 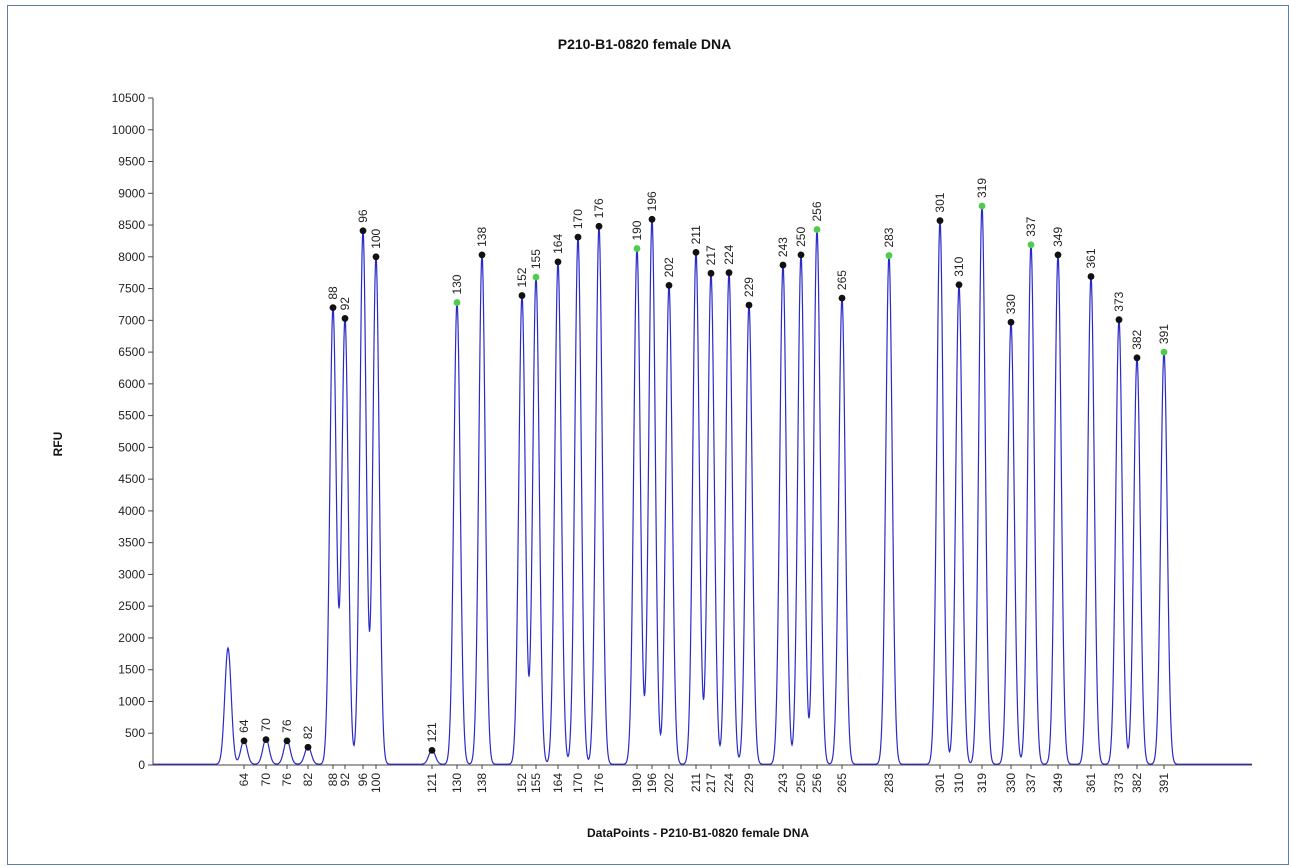 I want to click on peak-label: 361, so click(x=1091, y=258).